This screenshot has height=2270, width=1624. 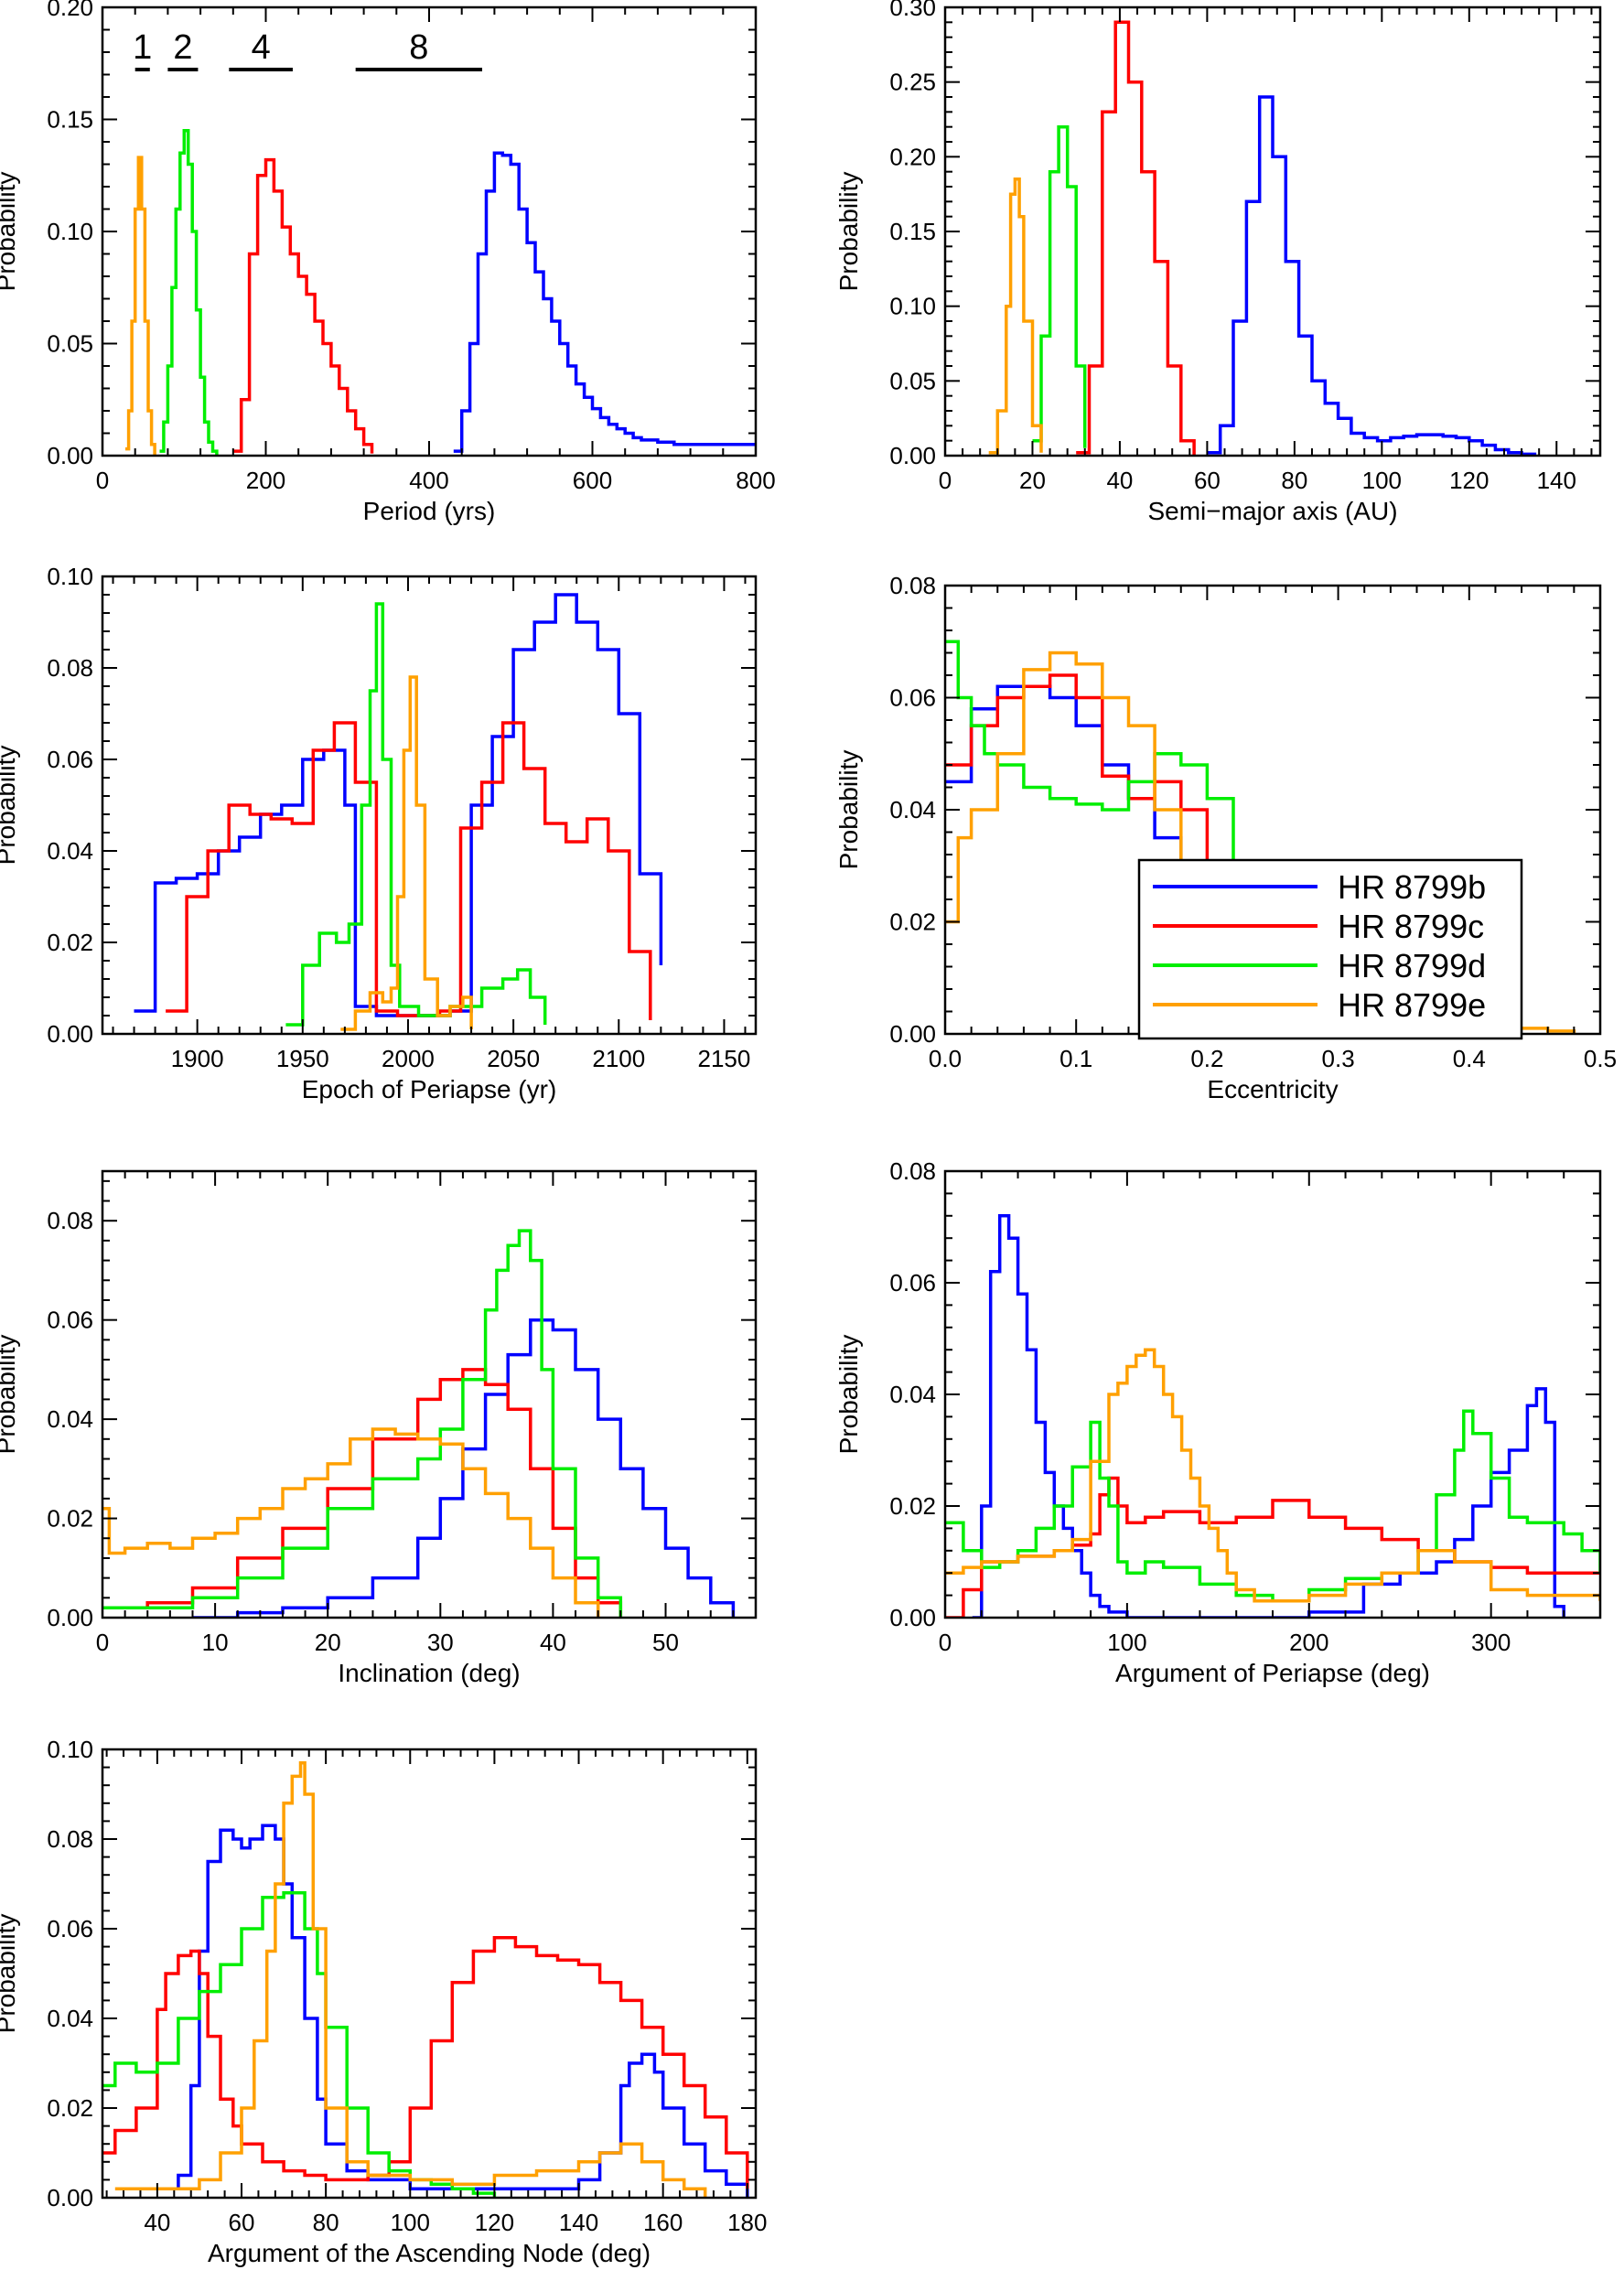 What do you see at coordinates (1412, 887) in the screenshot?
I see `legend-label-b: HR 8799b` at bounding box center [1412, 887].